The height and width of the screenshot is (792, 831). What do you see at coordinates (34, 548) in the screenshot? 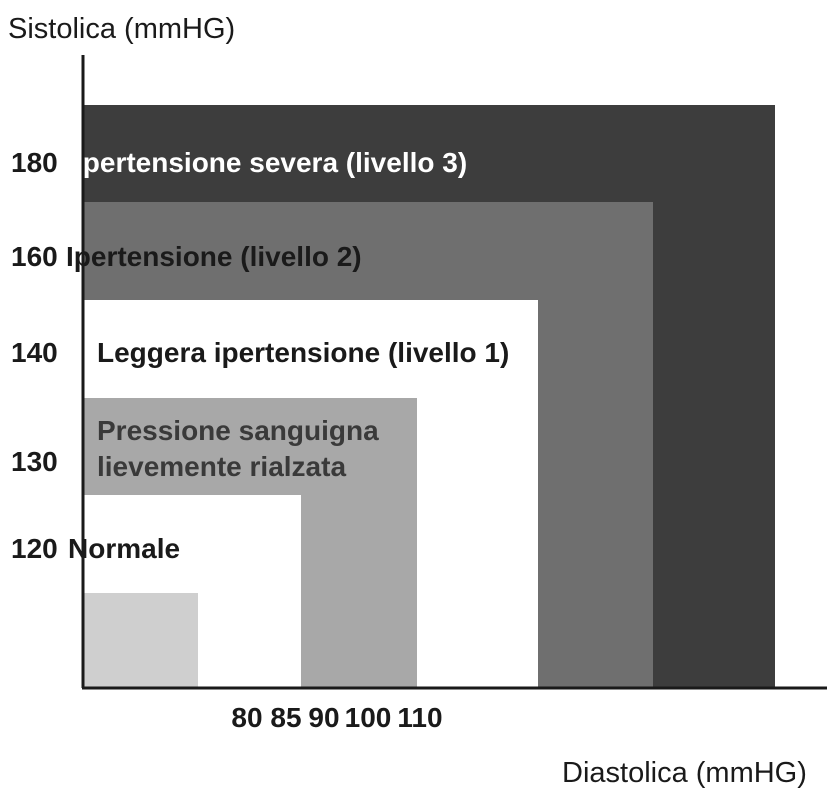
I see `y-tick-label: 120` at bounding box center [34, 548].